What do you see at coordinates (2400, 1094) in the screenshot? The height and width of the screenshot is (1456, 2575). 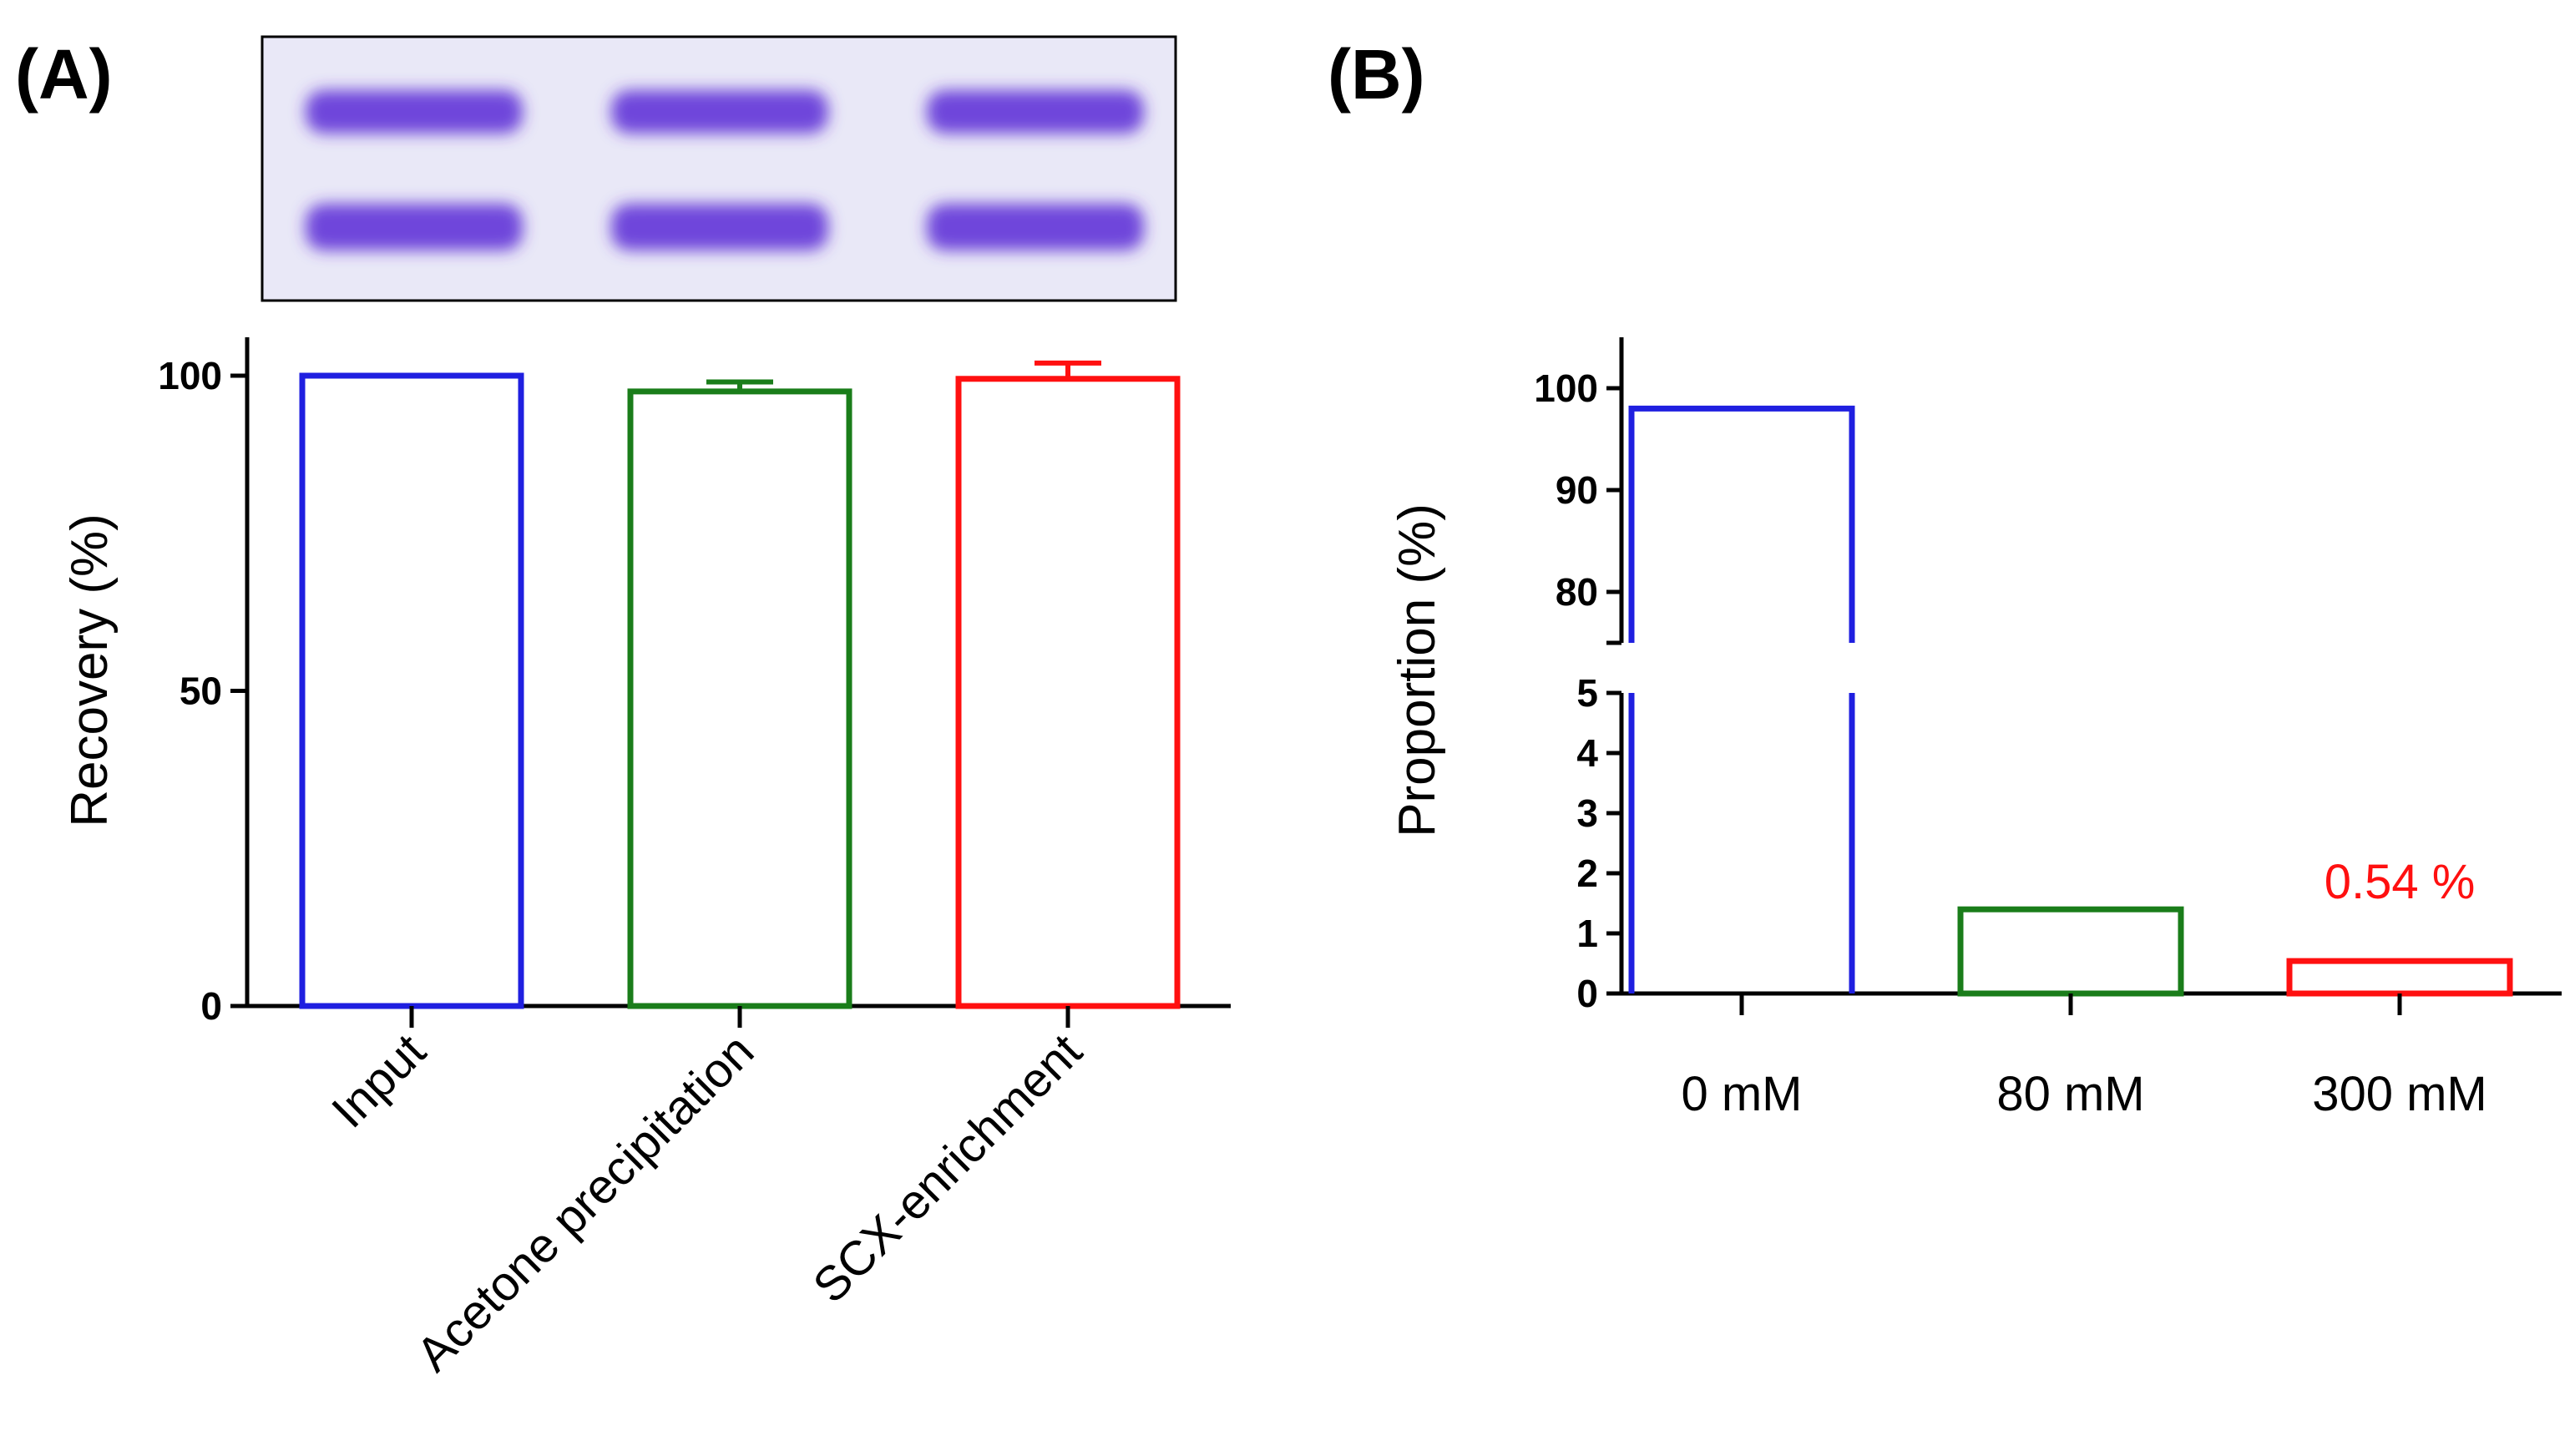 I see `x-tick-label-300-mm: 300 mM` at bounding box center [2400, 1094].